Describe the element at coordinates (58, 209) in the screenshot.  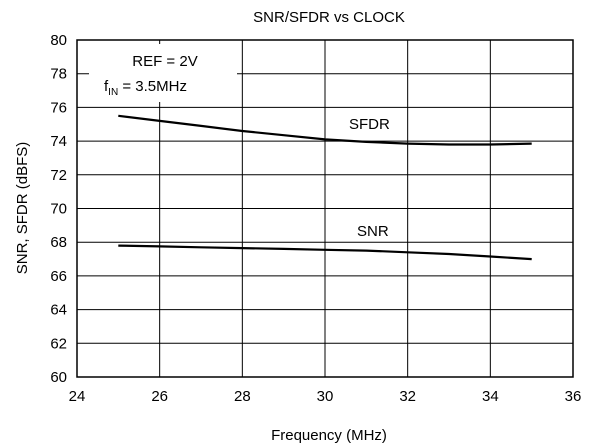
I see `y-tick-label: 70` at that location.